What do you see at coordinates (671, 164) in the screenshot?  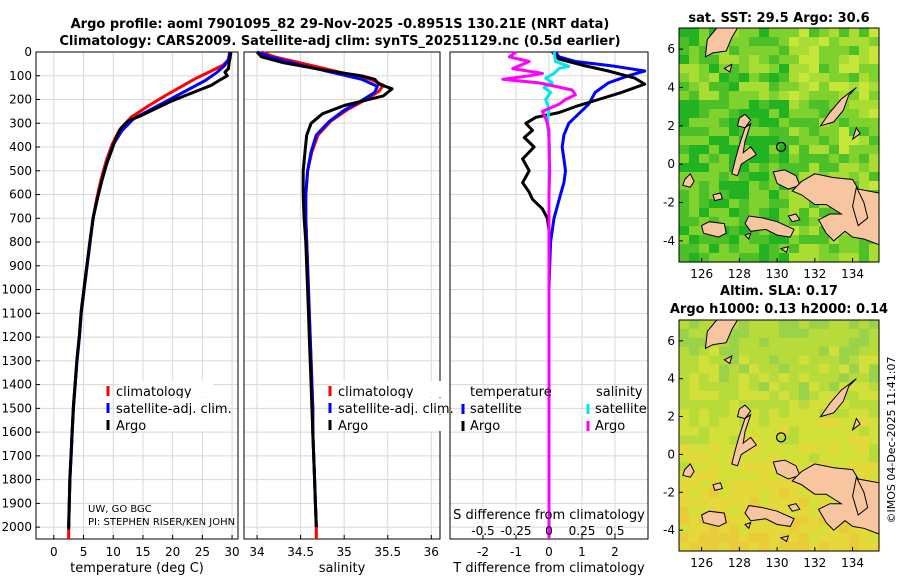 I see `map-y-tick-label: 0` at bounding box center [671, 164].